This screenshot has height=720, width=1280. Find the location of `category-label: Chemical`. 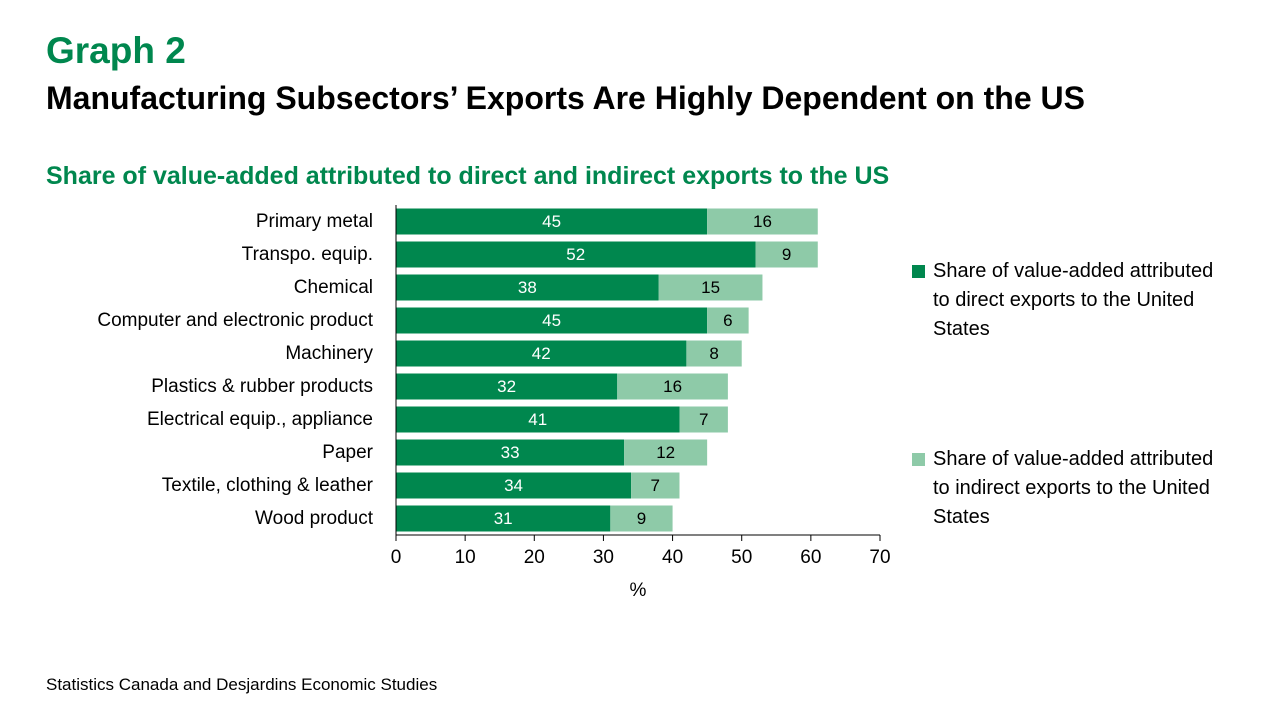

category-label: Chemical is located at coordinates (333, 287).